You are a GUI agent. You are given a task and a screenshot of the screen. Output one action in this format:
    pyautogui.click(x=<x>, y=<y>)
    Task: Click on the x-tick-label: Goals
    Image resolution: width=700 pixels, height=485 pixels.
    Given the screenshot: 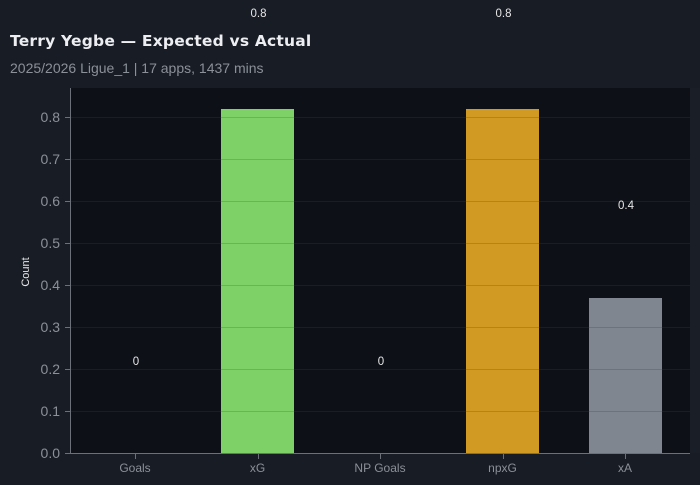 What is the action you would take?
    pyautogui.click(x=135, y=468)
    